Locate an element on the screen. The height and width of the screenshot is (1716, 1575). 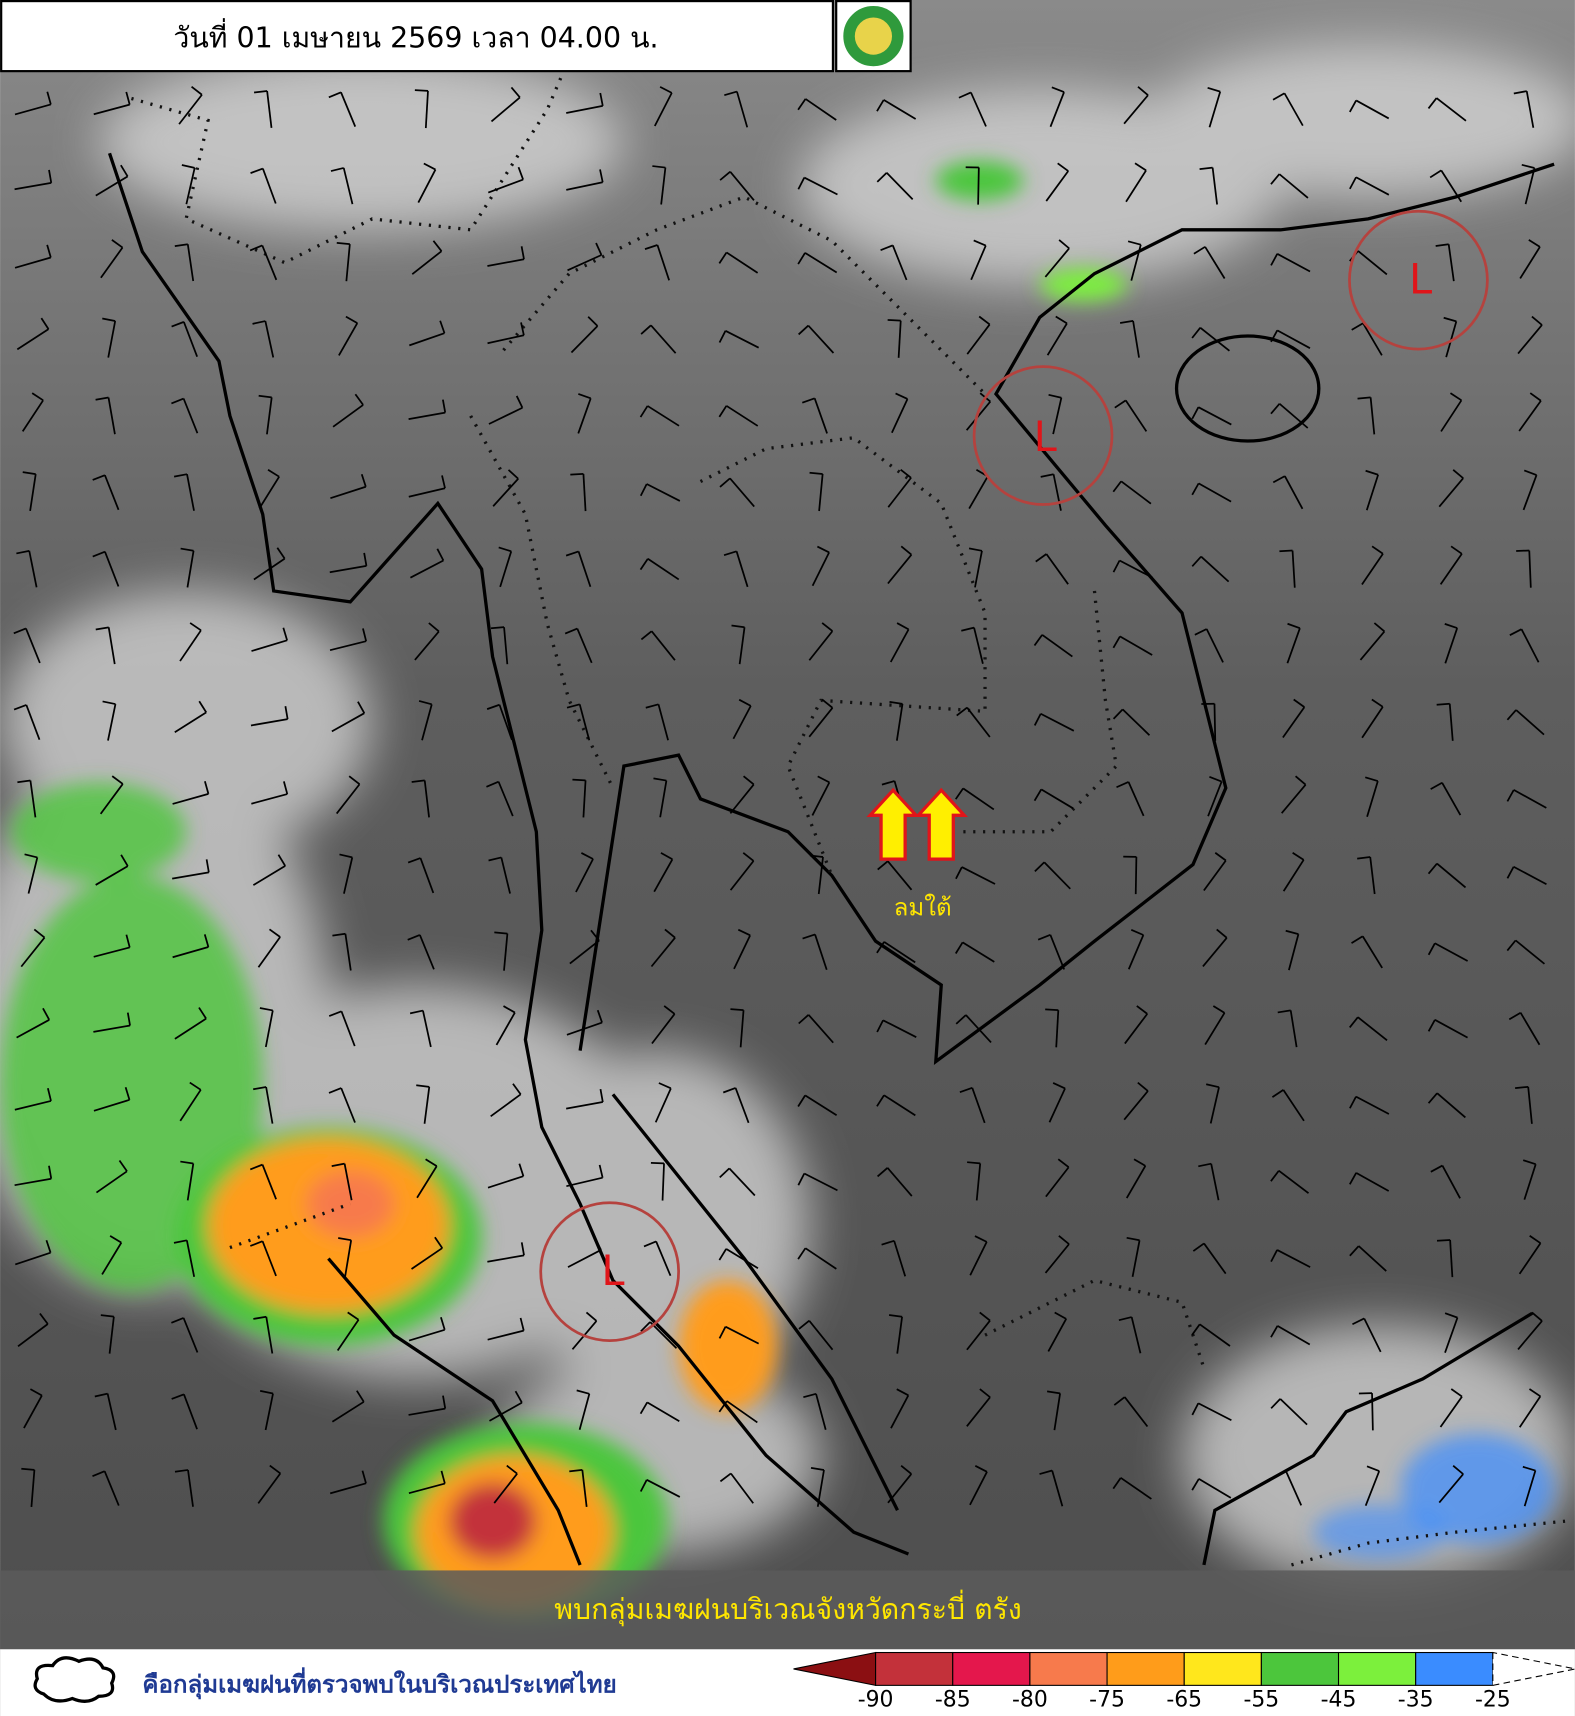
title-box is located at coordinates (417, 36).